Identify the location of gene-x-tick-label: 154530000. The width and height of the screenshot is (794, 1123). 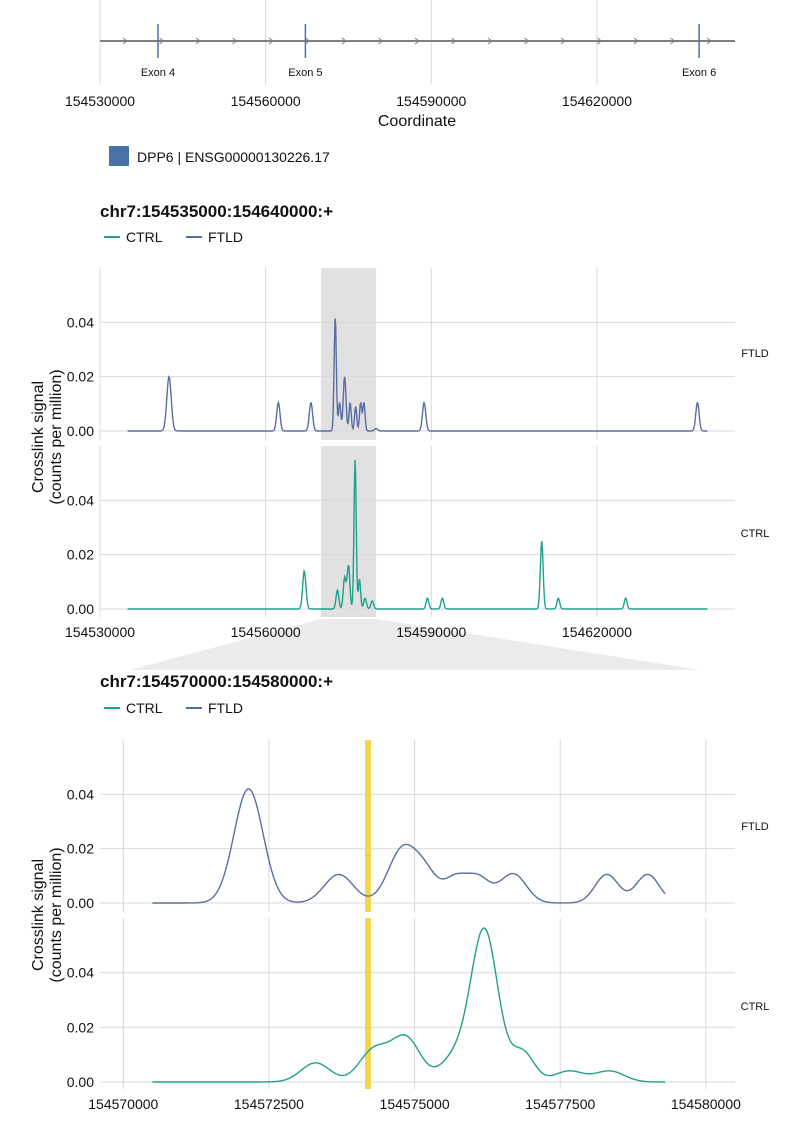
(100, 101).